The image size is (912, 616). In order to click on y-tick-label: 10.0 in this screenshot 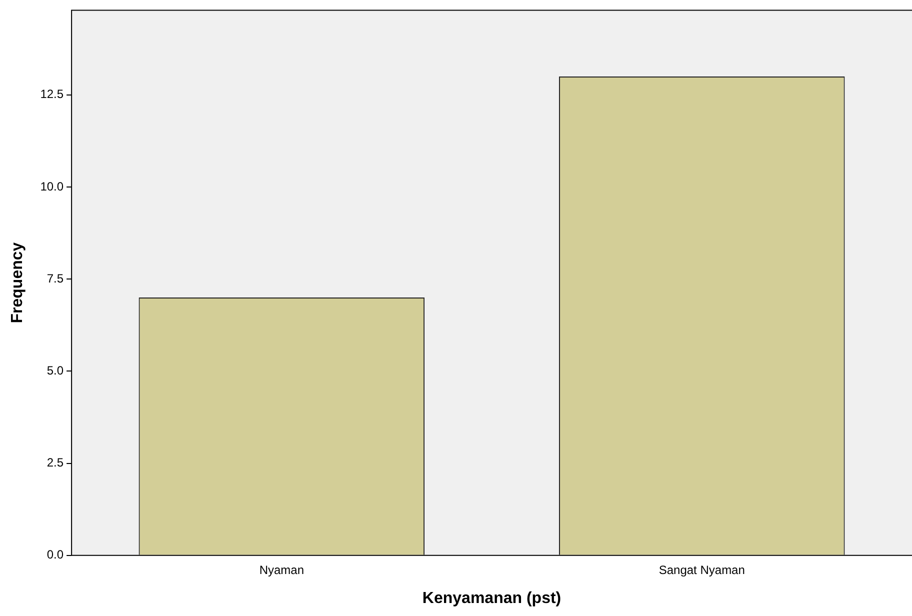, I will do `click(52, 186)`.